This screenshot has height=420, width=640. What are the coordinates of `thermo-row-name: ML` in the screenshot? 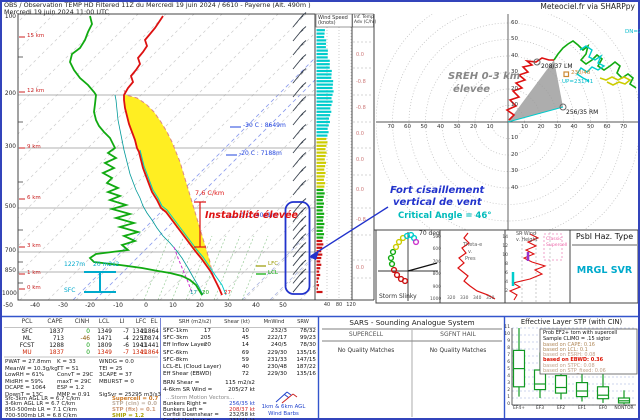 It's located at (27, 339).